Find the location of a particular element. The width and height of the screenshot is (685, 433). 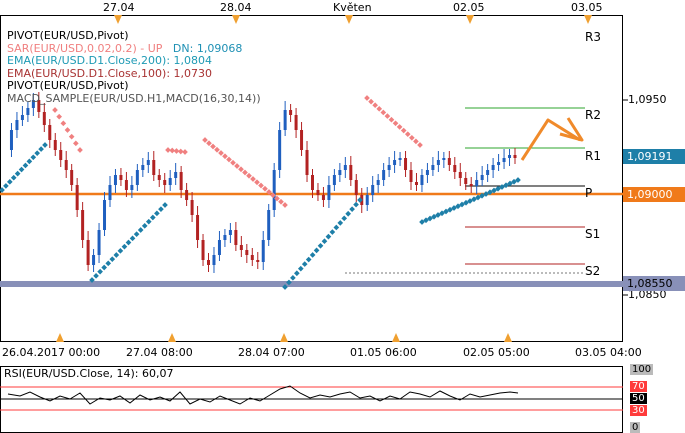

price-axis-label: 1,0950 is located at coordinates (647, 99).